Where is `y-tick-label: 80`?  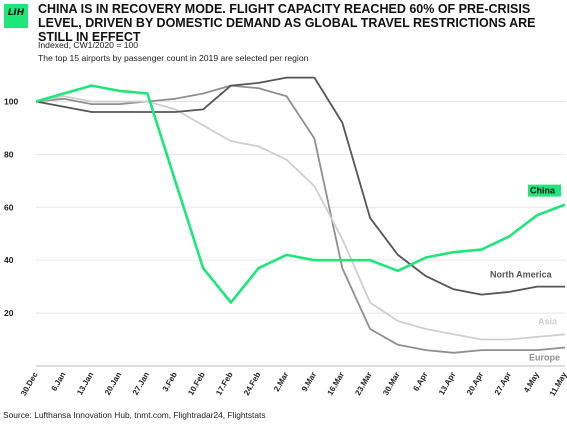
y-tick-label: 80 is located at coordinates (9, 154).